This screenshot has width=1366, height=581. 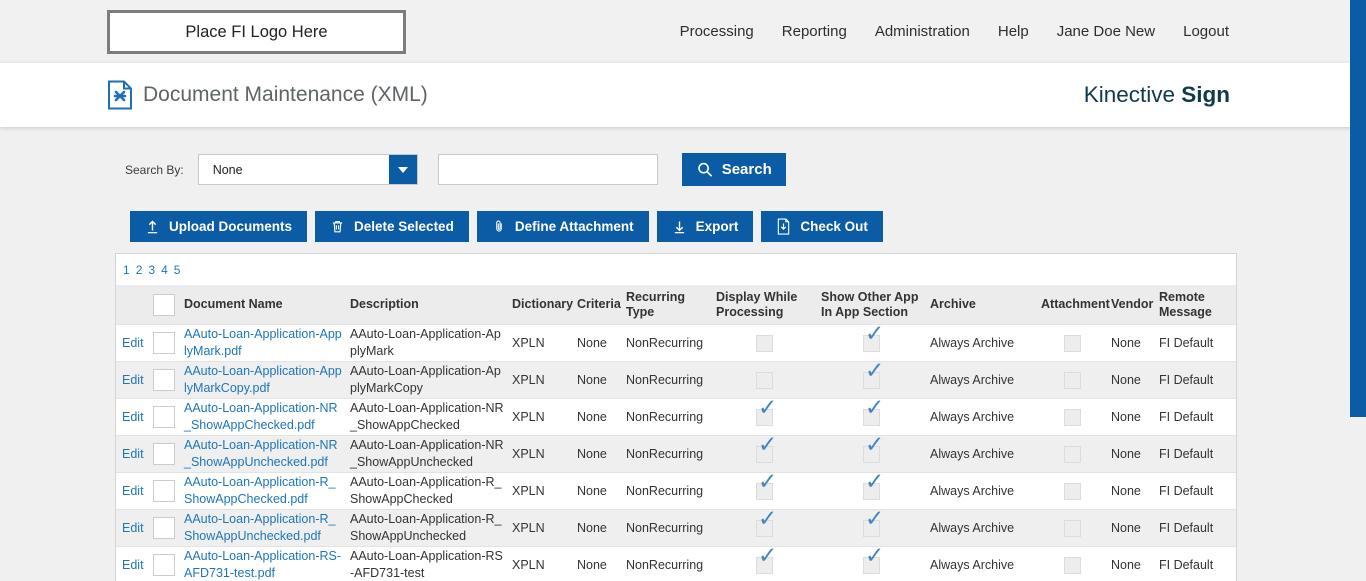 What do you see at coordinates (426, 564) in the screenshot?
I see `document-description: AAuto-Loan-Application-RS-AFD731-test` at bounding box center [426, 564].